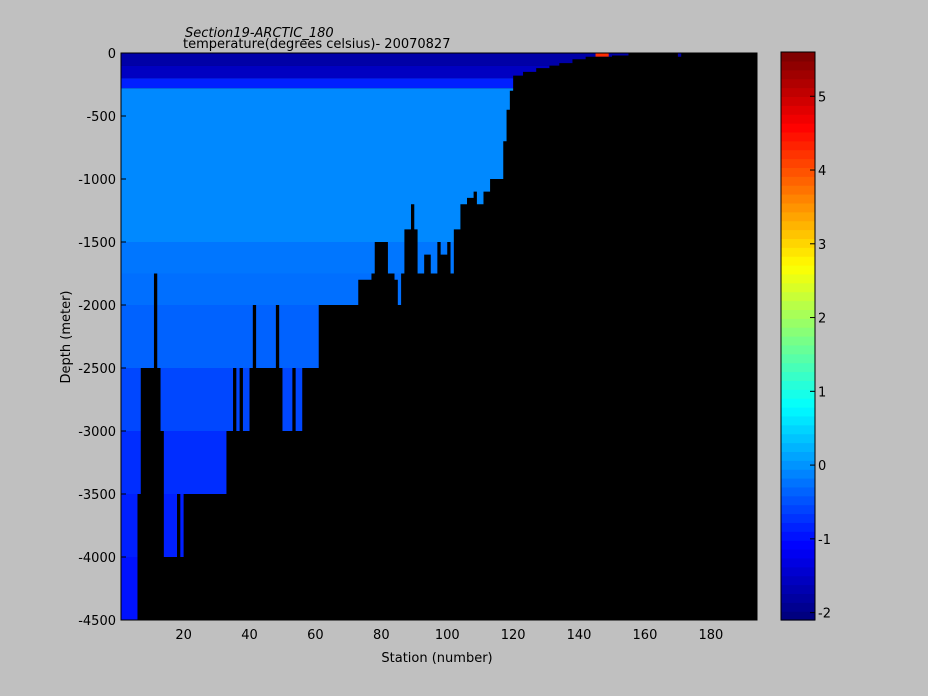  What do you see at coordinates (112, 54) in the screenshot?
I see `y-tick-label: 0` at bounding box center [112, 54].